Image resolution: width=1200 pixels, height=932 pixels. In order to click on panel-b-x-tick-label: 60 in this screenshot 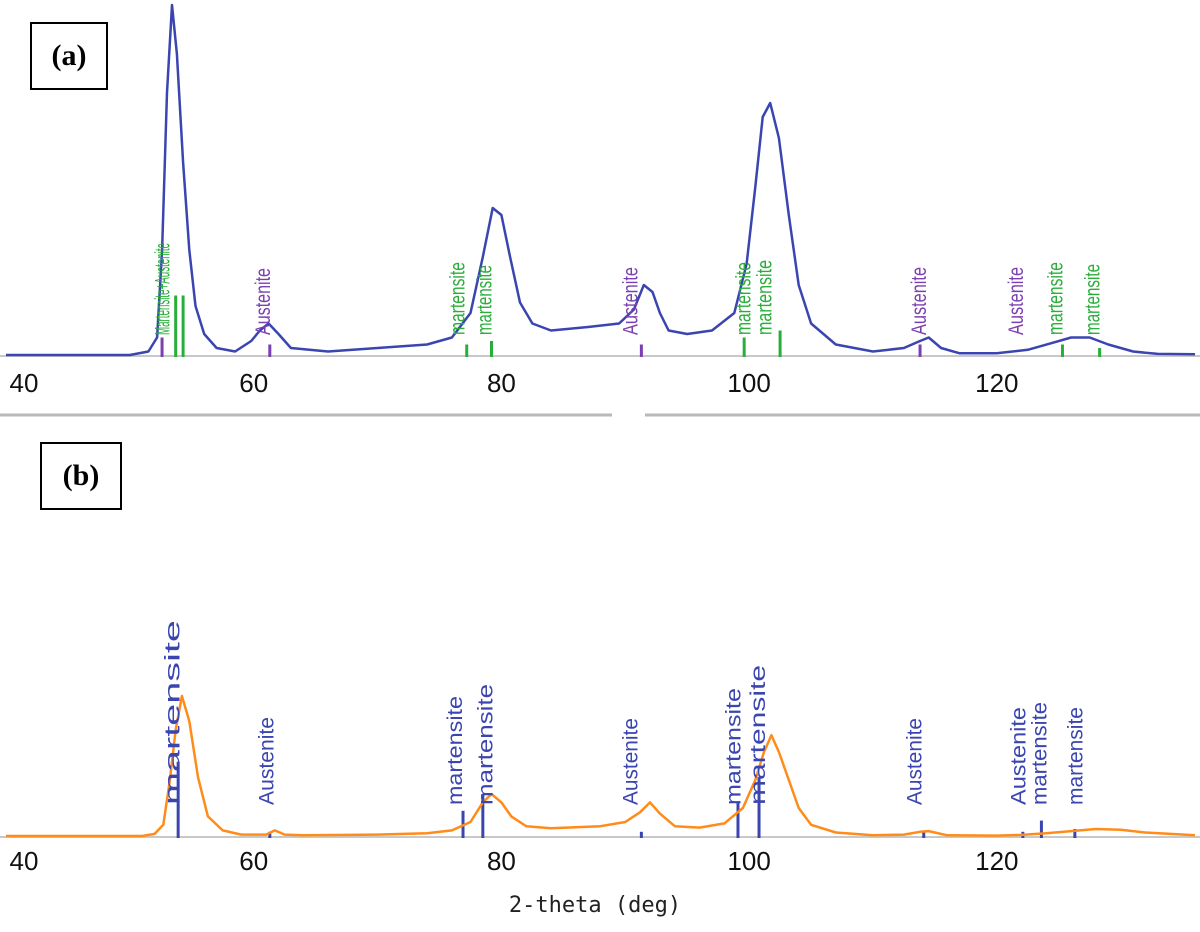, I will do `click(253, 861)`.